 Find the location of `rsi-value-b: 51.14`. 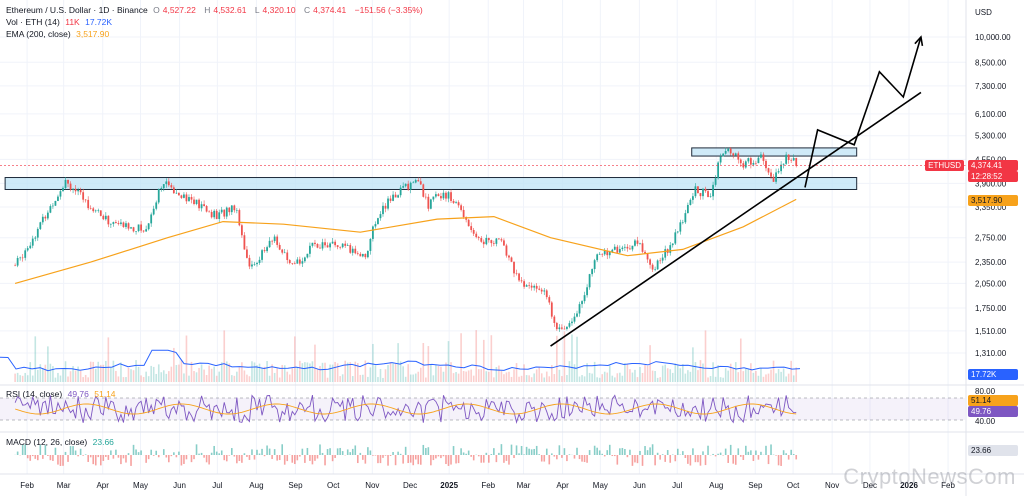

rsi-value-b: 51.14 is located at coordinates (105, 394).